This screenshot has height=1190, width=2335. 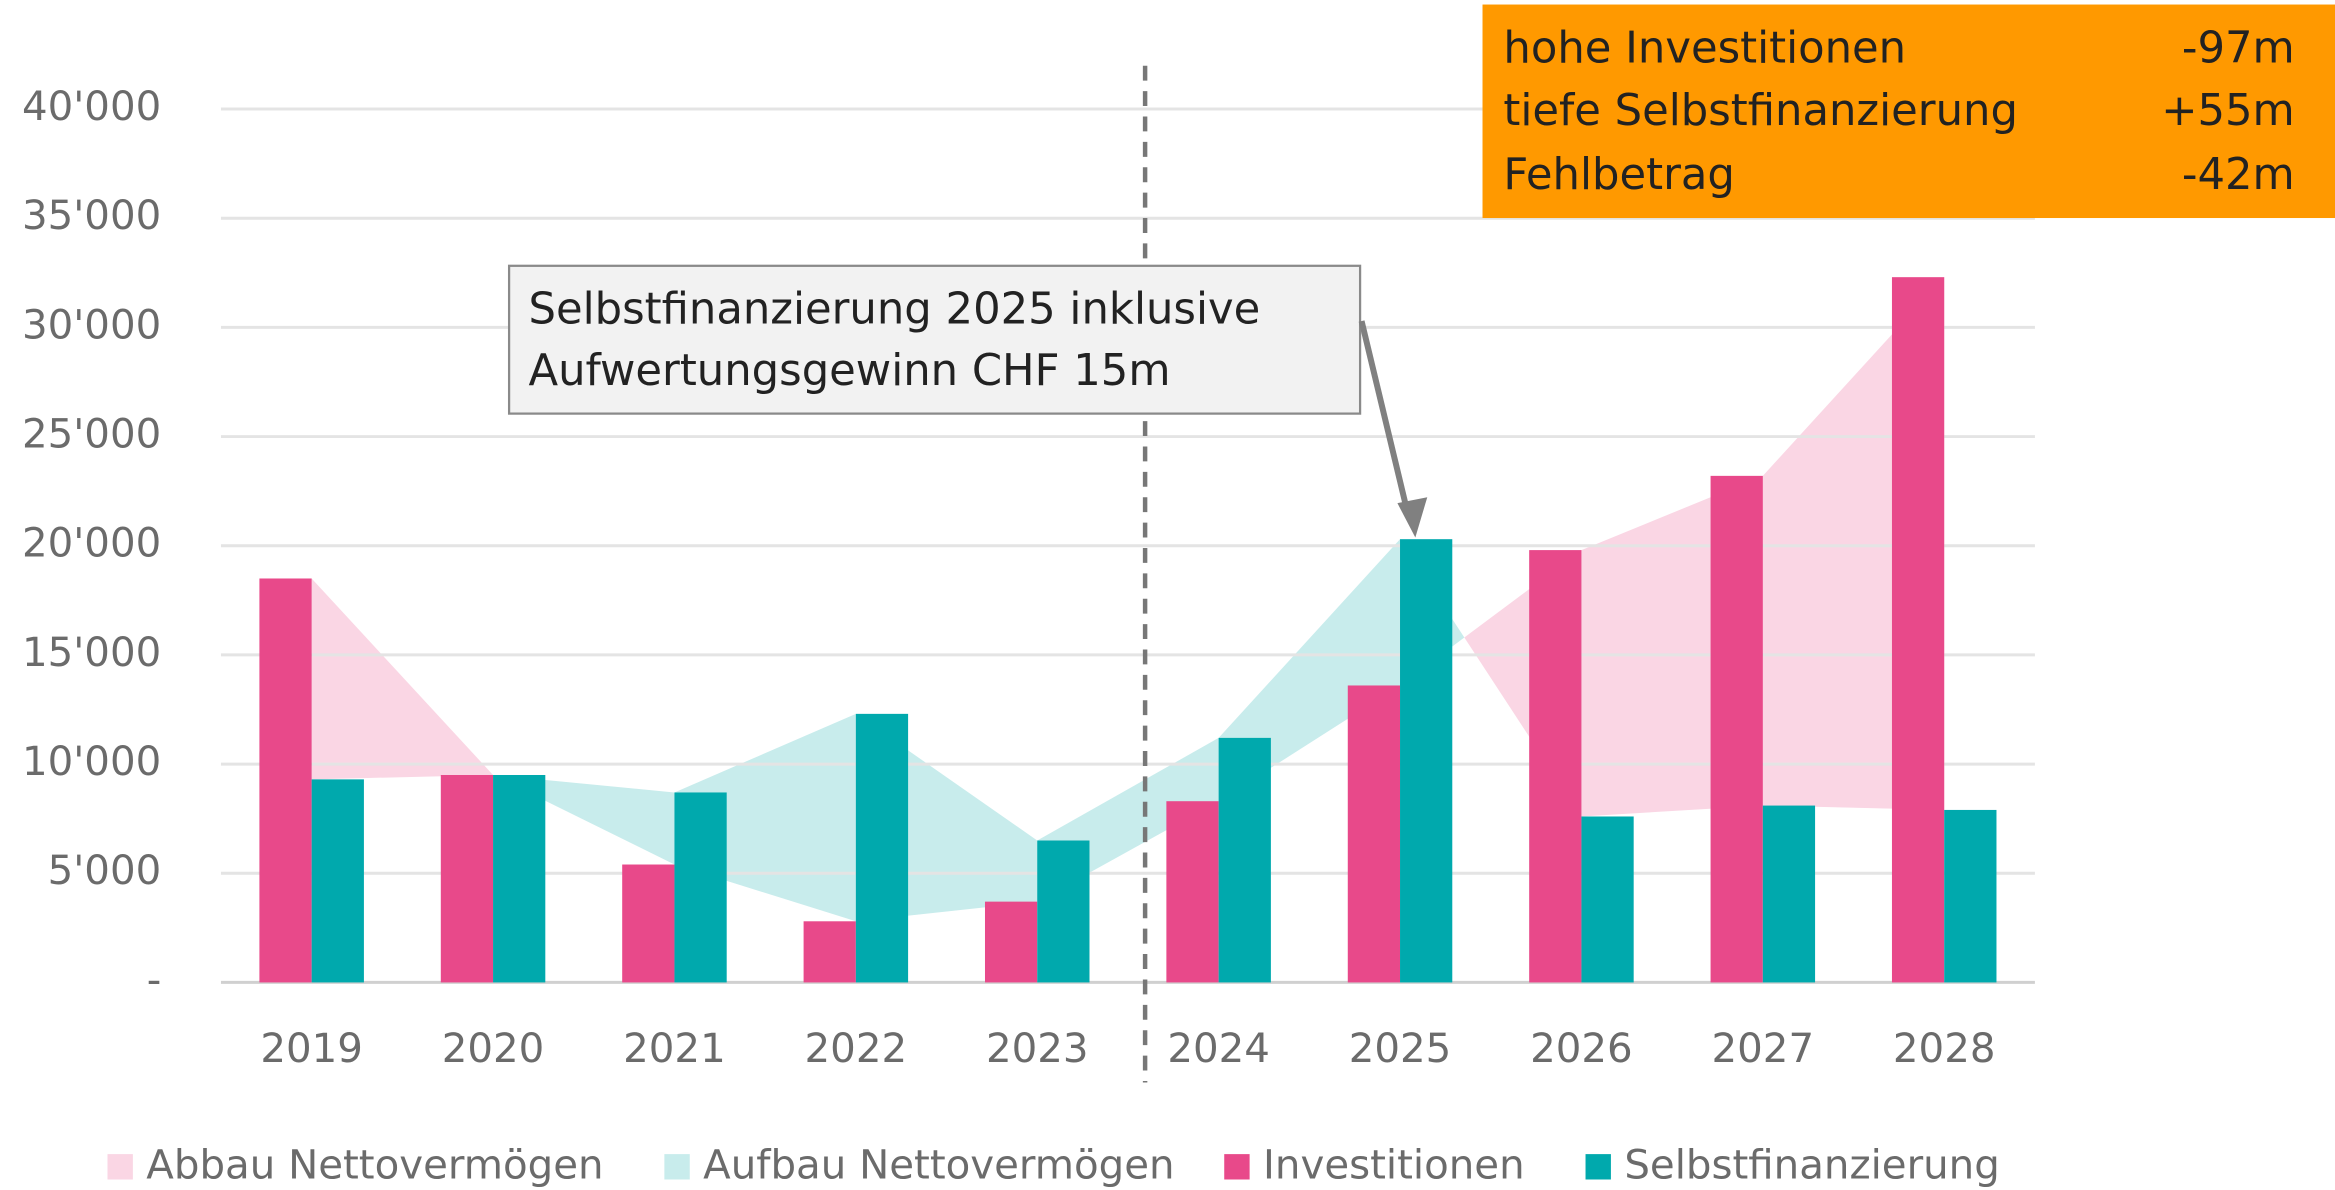 What do you see at coordinates (91, 652) in the screenshot?
I see `y-tick-label: 15'000` at bounding box center [91, 652].